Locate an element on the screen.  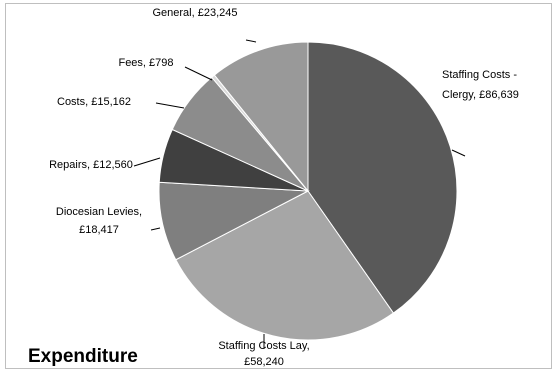
data-label-7: General, £23,245 is located at coordinates (194, 13).